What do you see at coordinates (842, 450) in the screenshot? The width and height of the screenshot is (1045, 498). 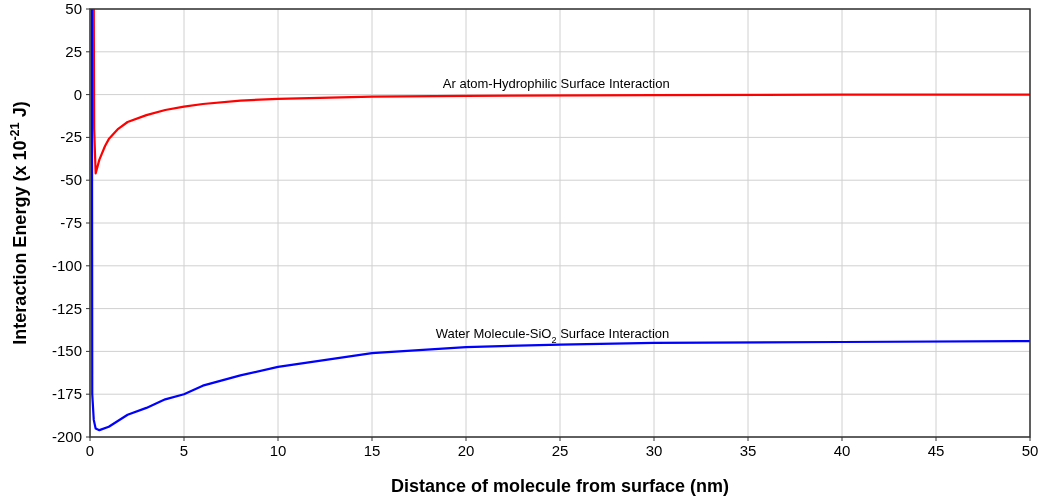 I see `x-tick-label: 40` at bounding box center [842, 450].